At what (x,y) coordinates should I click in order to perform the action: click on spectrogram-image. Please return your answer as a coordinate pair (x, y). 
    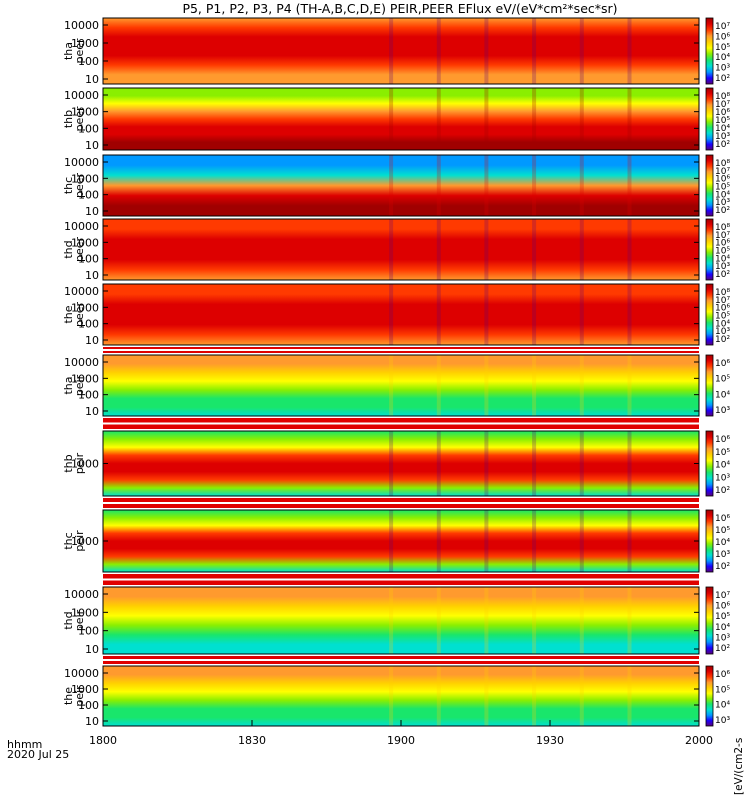
    Looking at the image, I should click on (401, 119).